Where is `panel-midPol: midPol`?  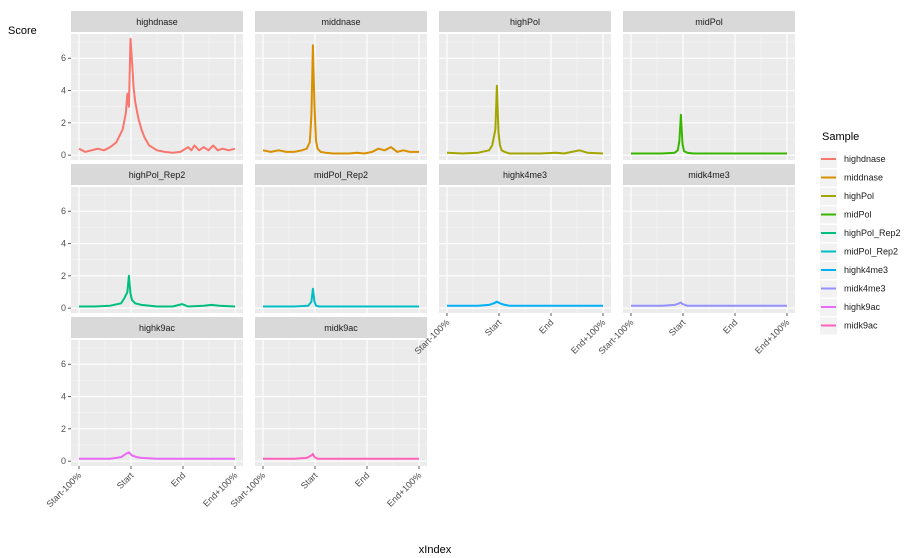 panel-midPol: midPol is located at coordinates (709, 85).